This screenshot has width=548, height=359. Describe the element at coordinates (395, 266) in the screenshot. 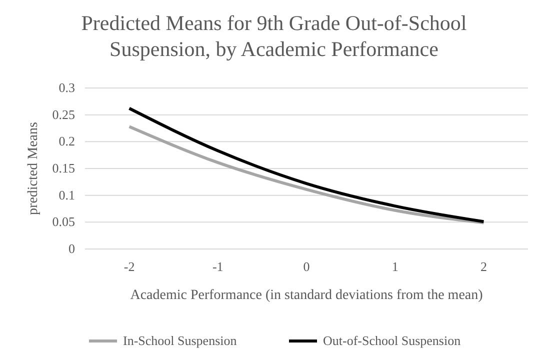

I see `x-tick-label: 1` at that location.